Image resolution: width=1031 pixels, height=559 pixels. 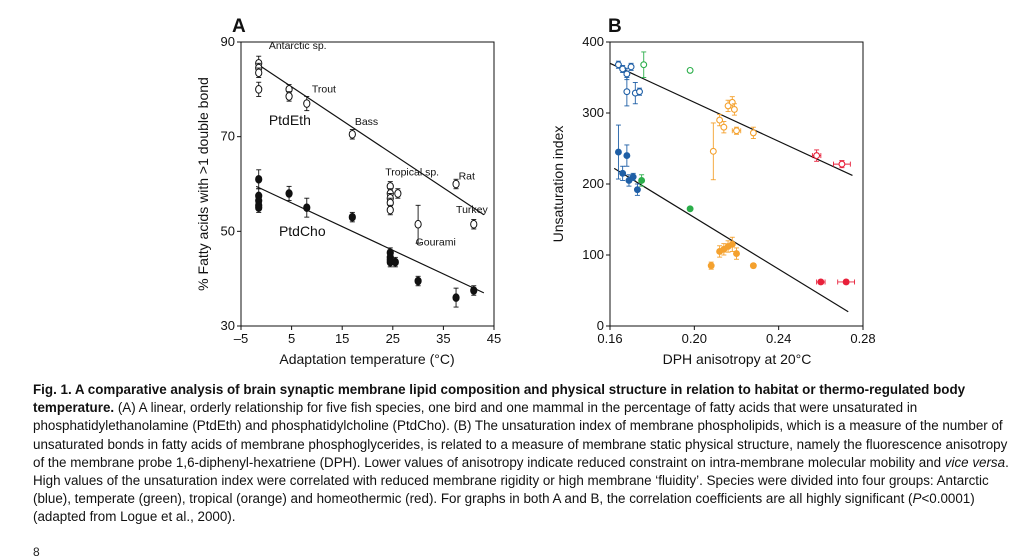 I want to click on panel-b-y-axis-label: Unsaturation index, so click(x=558, y=184).